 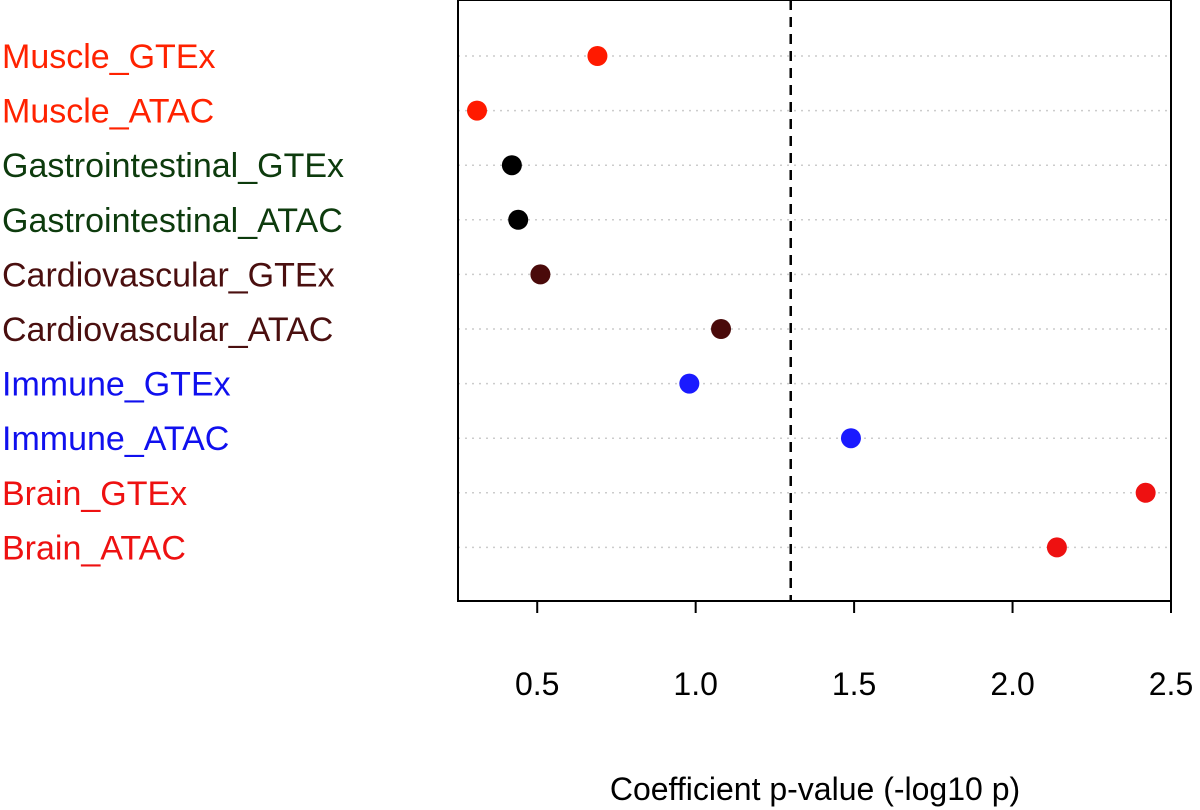 What do you see at coordinates (854, 684) in the screenshot?
I see `x-tick-label: 1.5` at bounding box center [854, 684].